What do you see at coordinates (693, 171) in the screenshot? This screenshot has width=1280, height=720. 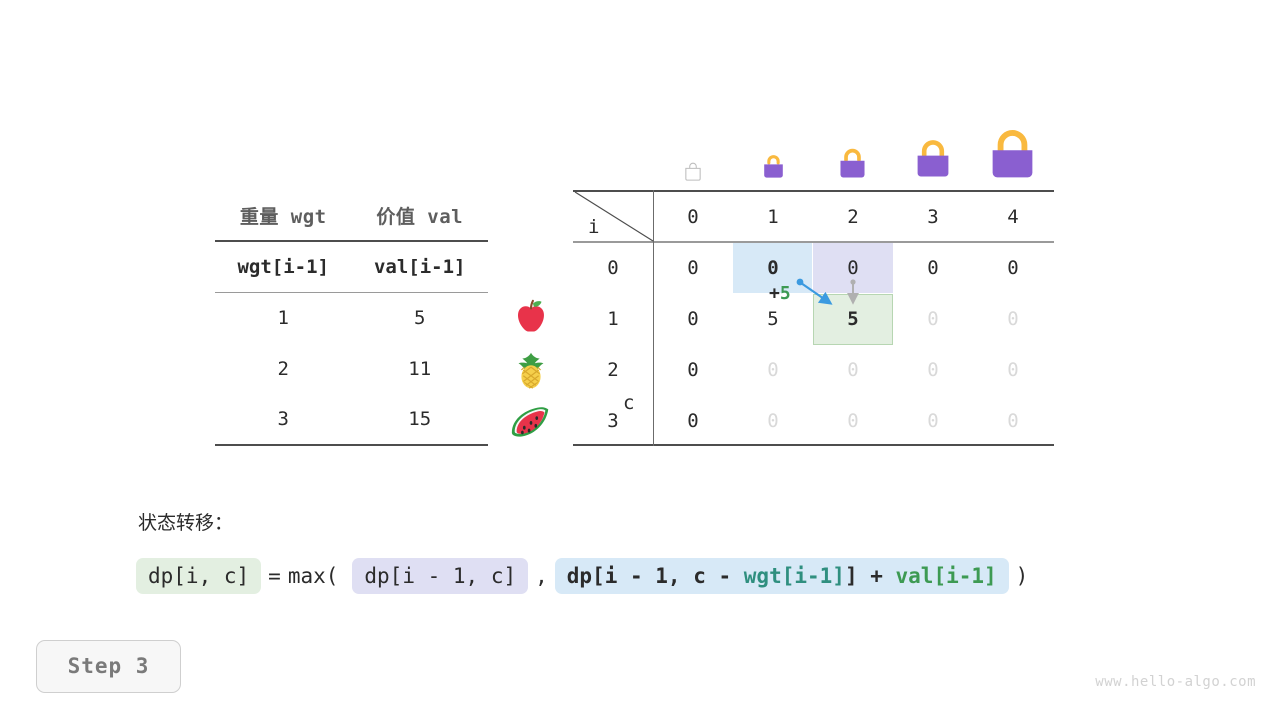 I see `bag-size-0-icon` at bounding box center [693, 171].